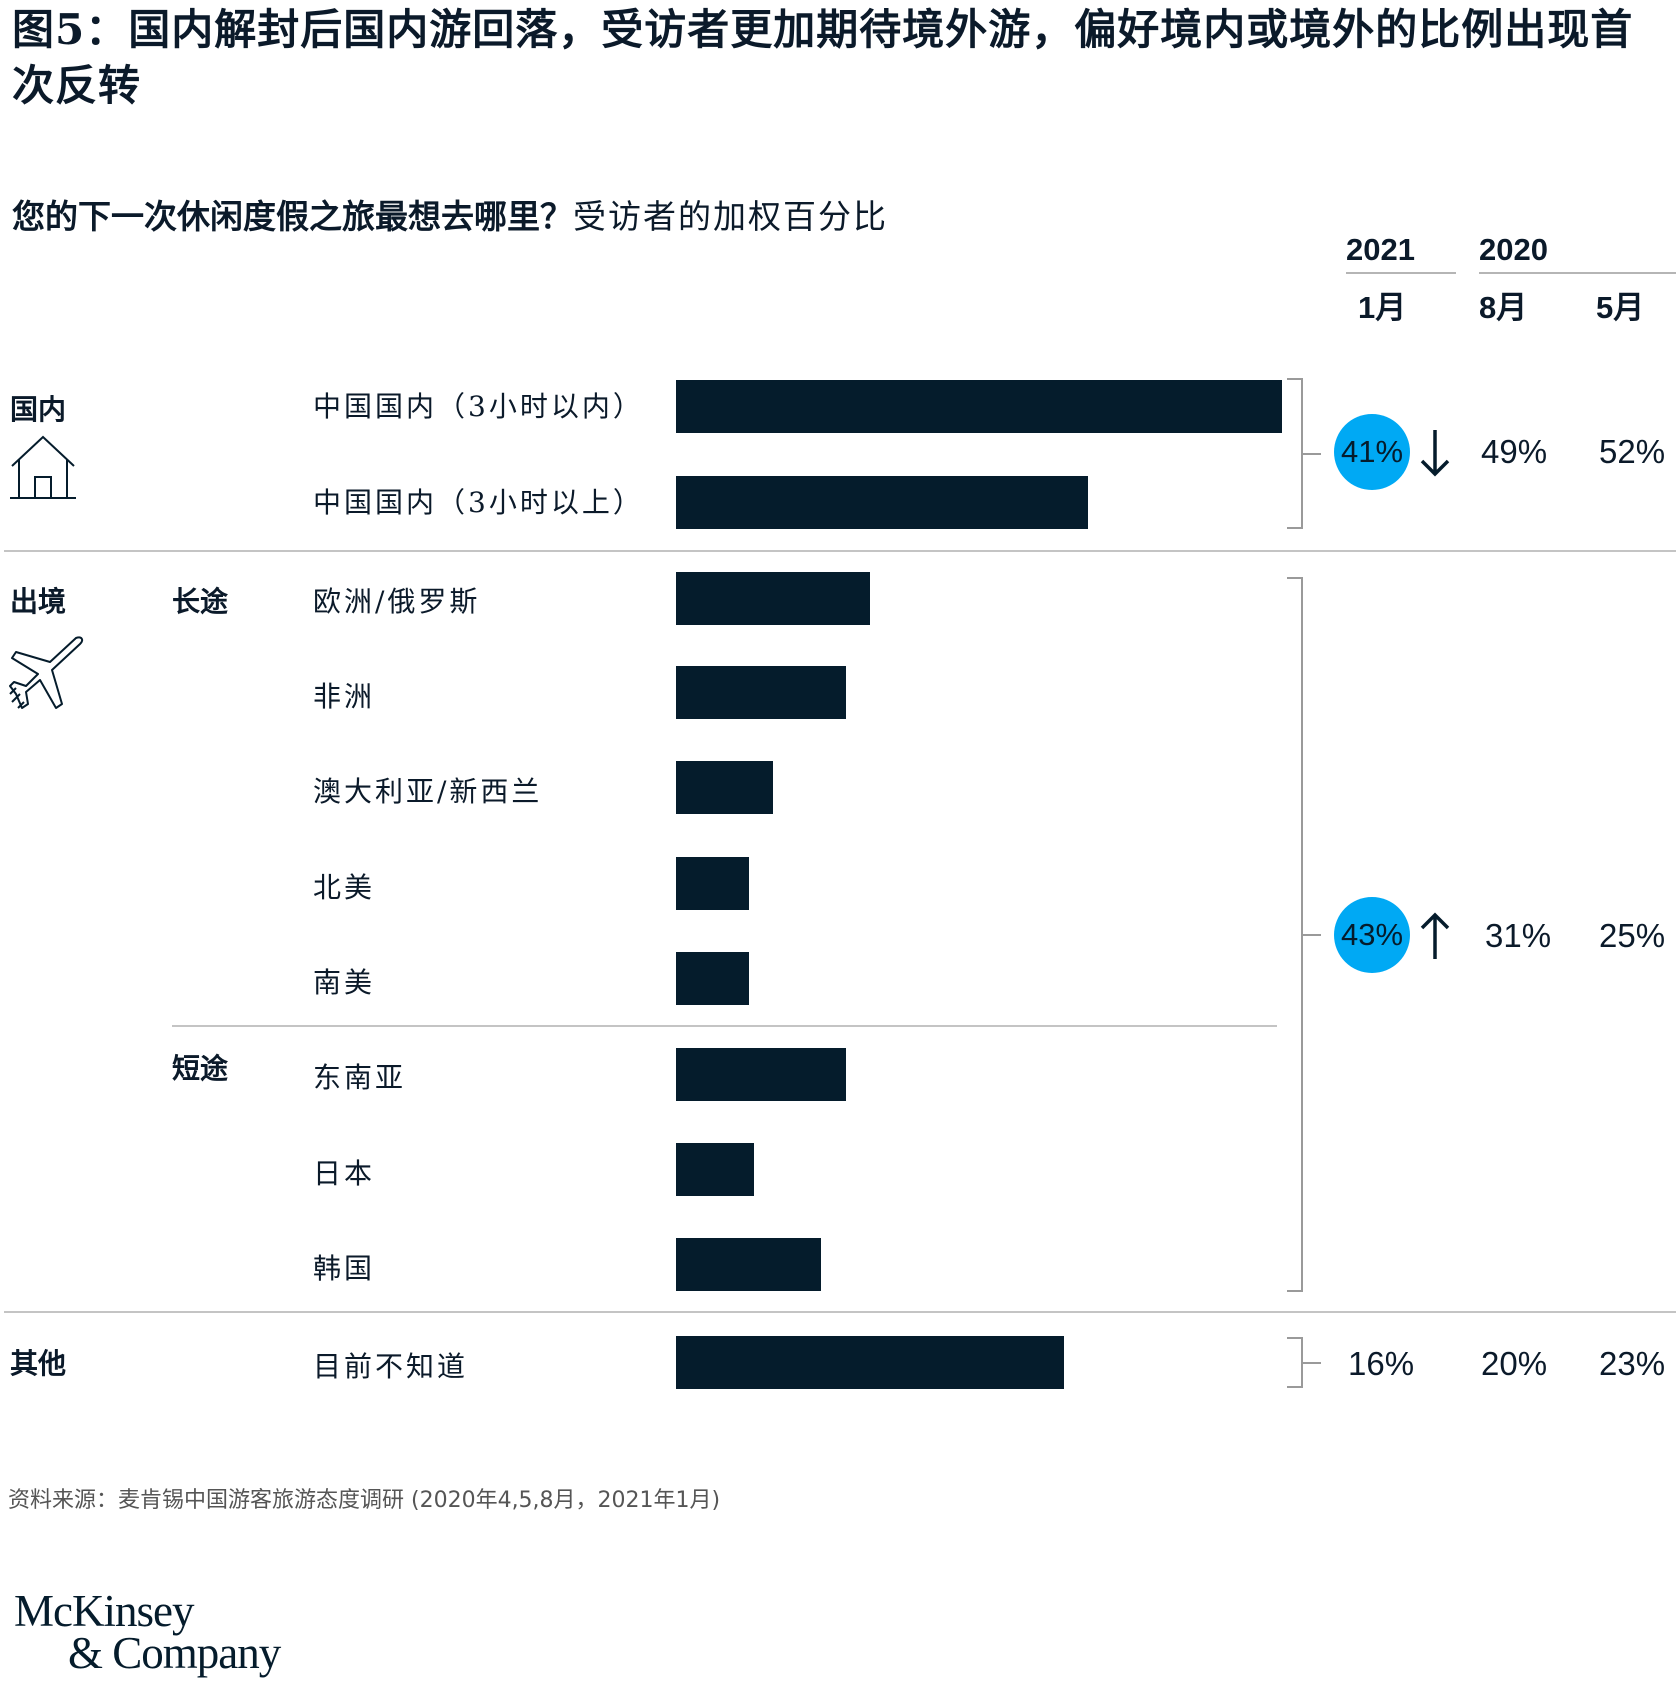  I want to click on chart-subtitle: 您的下一次休闲度假之旅最想去哪里？受访者的加权百分比, so click(450, 214).